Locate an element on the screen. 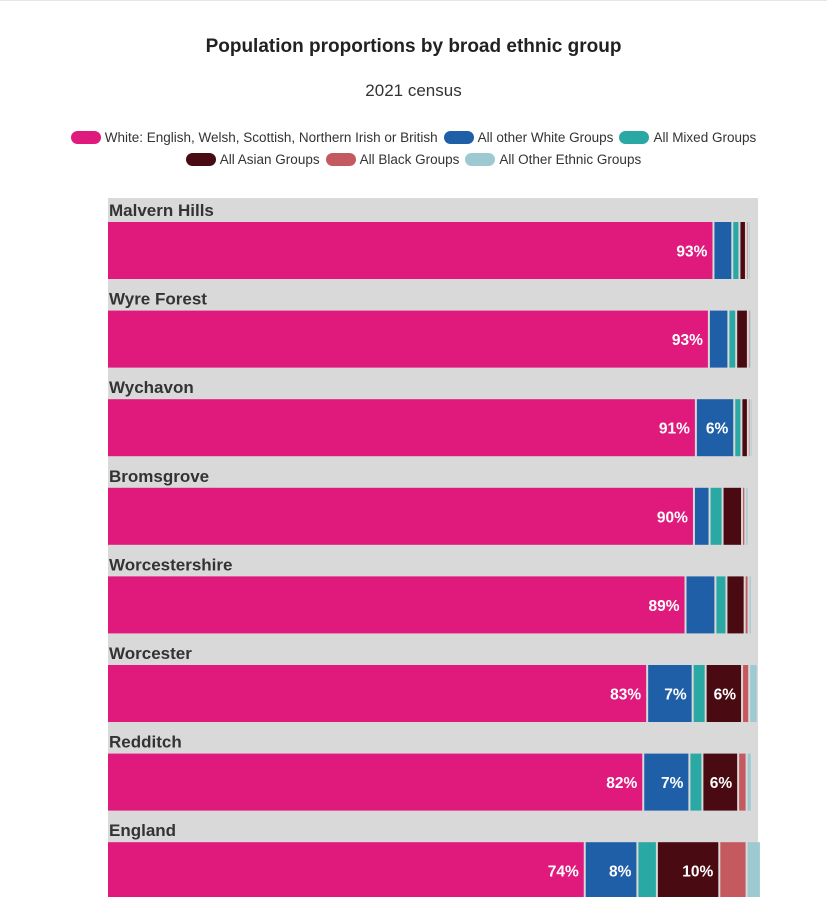 This screenshot has height=897, width=827. bar-row-redditch: Redditch 82% 7% 6% is located at coordinates (429, 772).